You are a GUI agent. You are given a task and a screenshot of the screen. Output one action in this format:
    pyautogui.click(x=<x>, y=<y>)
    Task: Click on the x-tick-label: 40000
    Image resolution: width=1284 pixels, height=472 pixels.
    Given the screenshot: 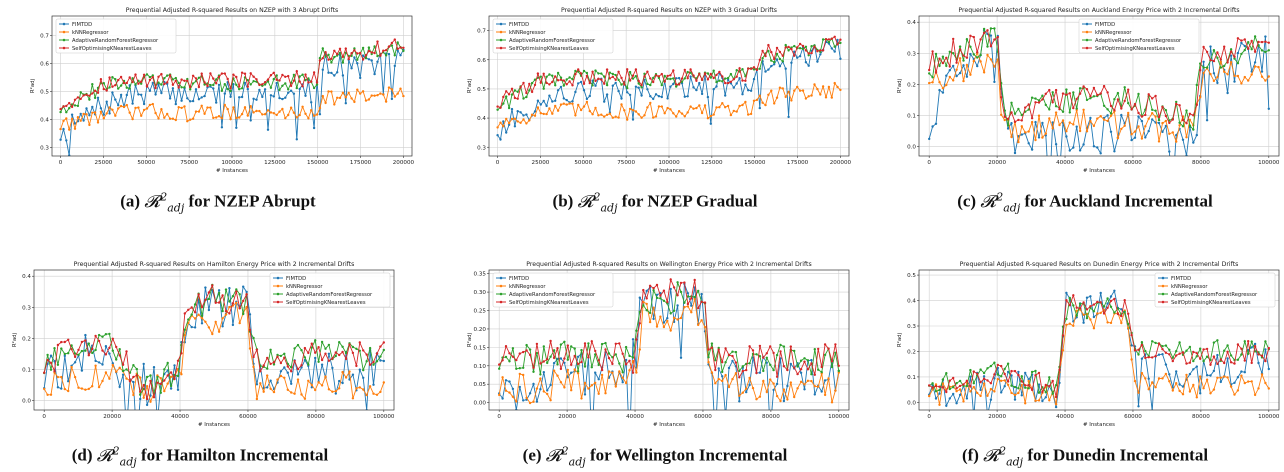 What is the action you would take?
    pyautogui.click(x=635, y=417)
    